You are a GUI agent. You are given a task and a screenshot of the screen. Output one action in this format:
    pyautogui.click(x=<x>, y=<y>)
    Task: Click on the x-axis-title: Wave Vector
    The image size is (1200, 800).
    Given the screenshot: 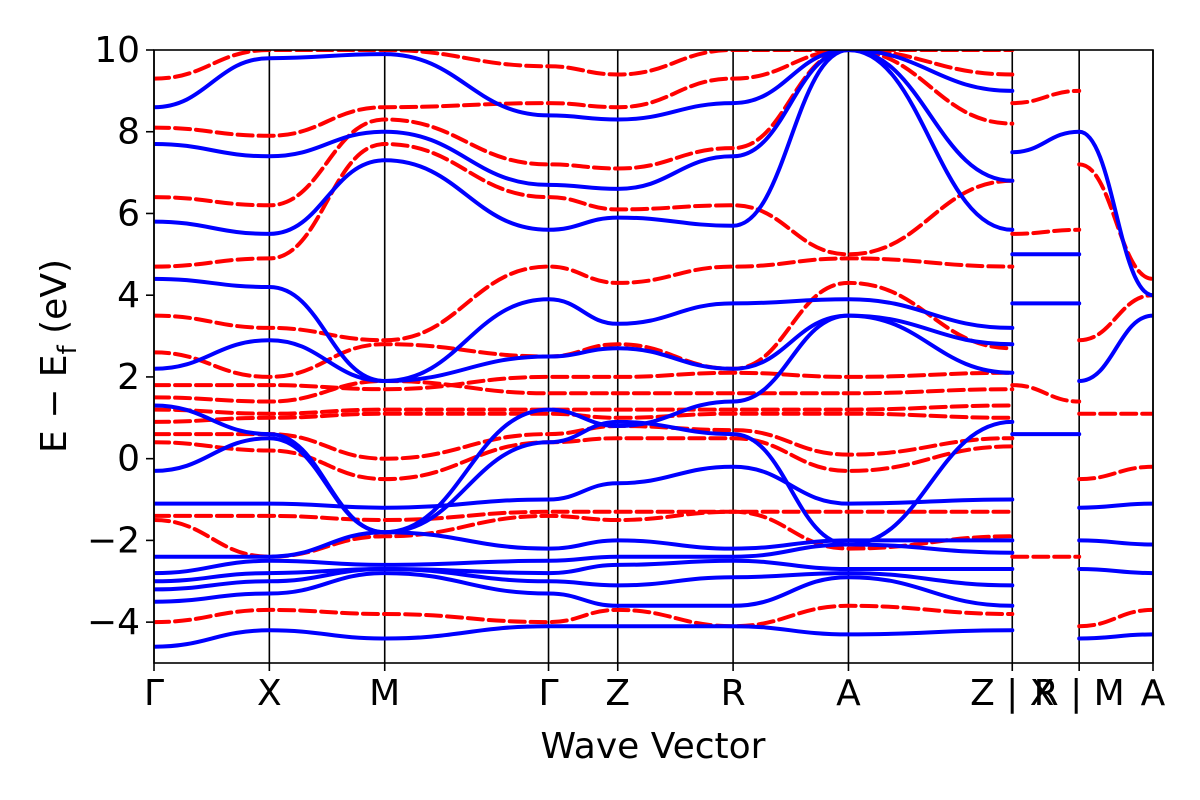 What is the action you would take?
    pyautogui.click(x=653, y=746)
    